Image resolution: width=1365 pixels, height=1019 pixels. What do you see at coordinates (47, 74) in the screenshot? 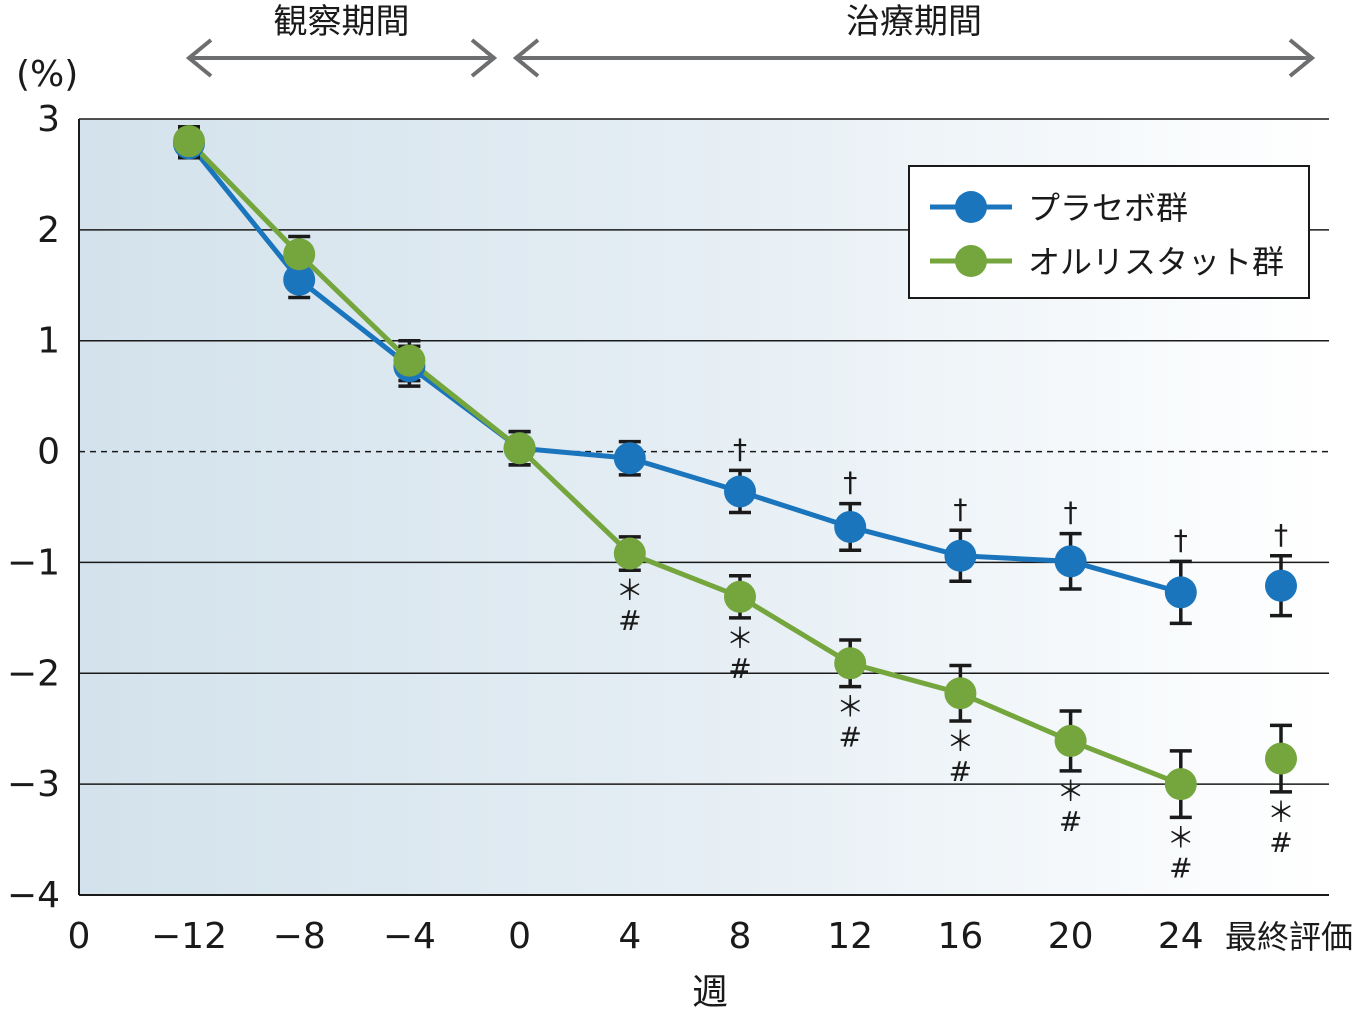
I see `y-axis-unit-label: (%)` at bounding box center [47, 74].